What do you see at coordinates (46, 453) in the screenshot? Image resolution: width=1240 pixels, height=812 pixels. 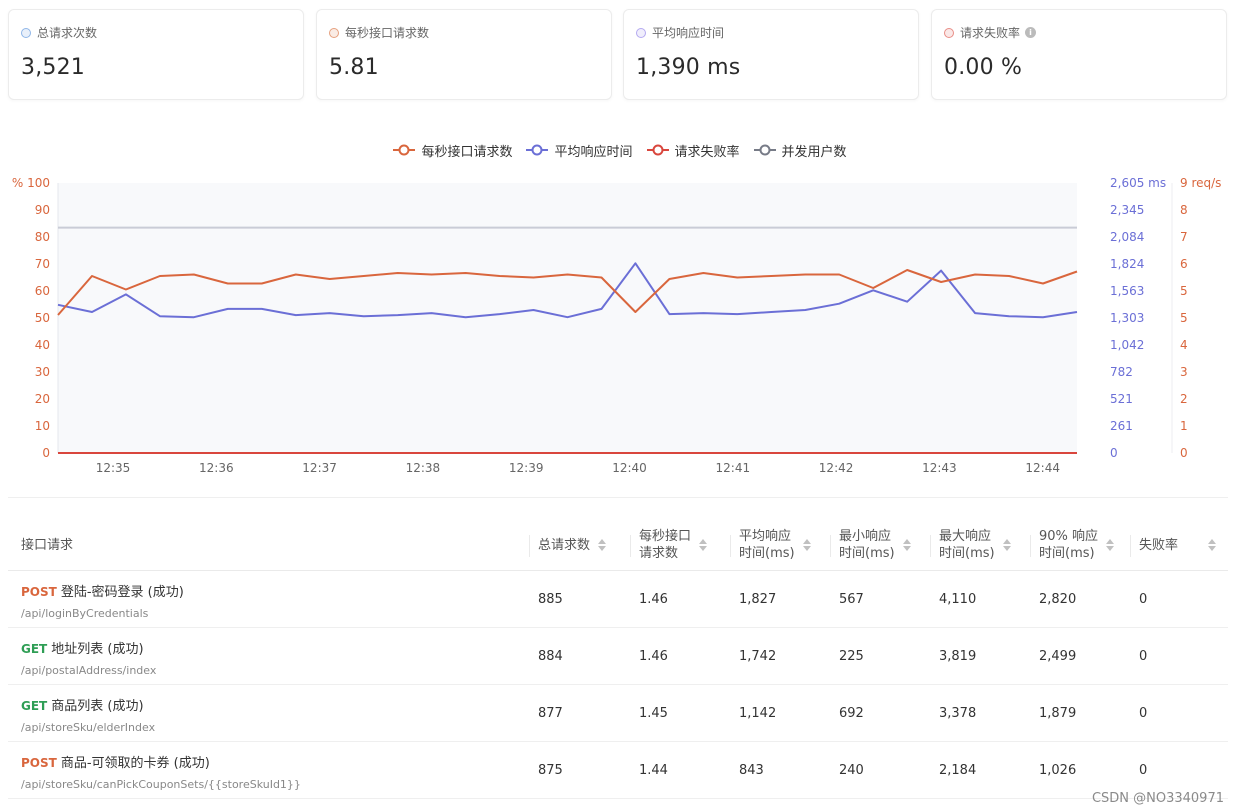 I see `y-tick-label-percent: 0` at bounding box center [46, 453].